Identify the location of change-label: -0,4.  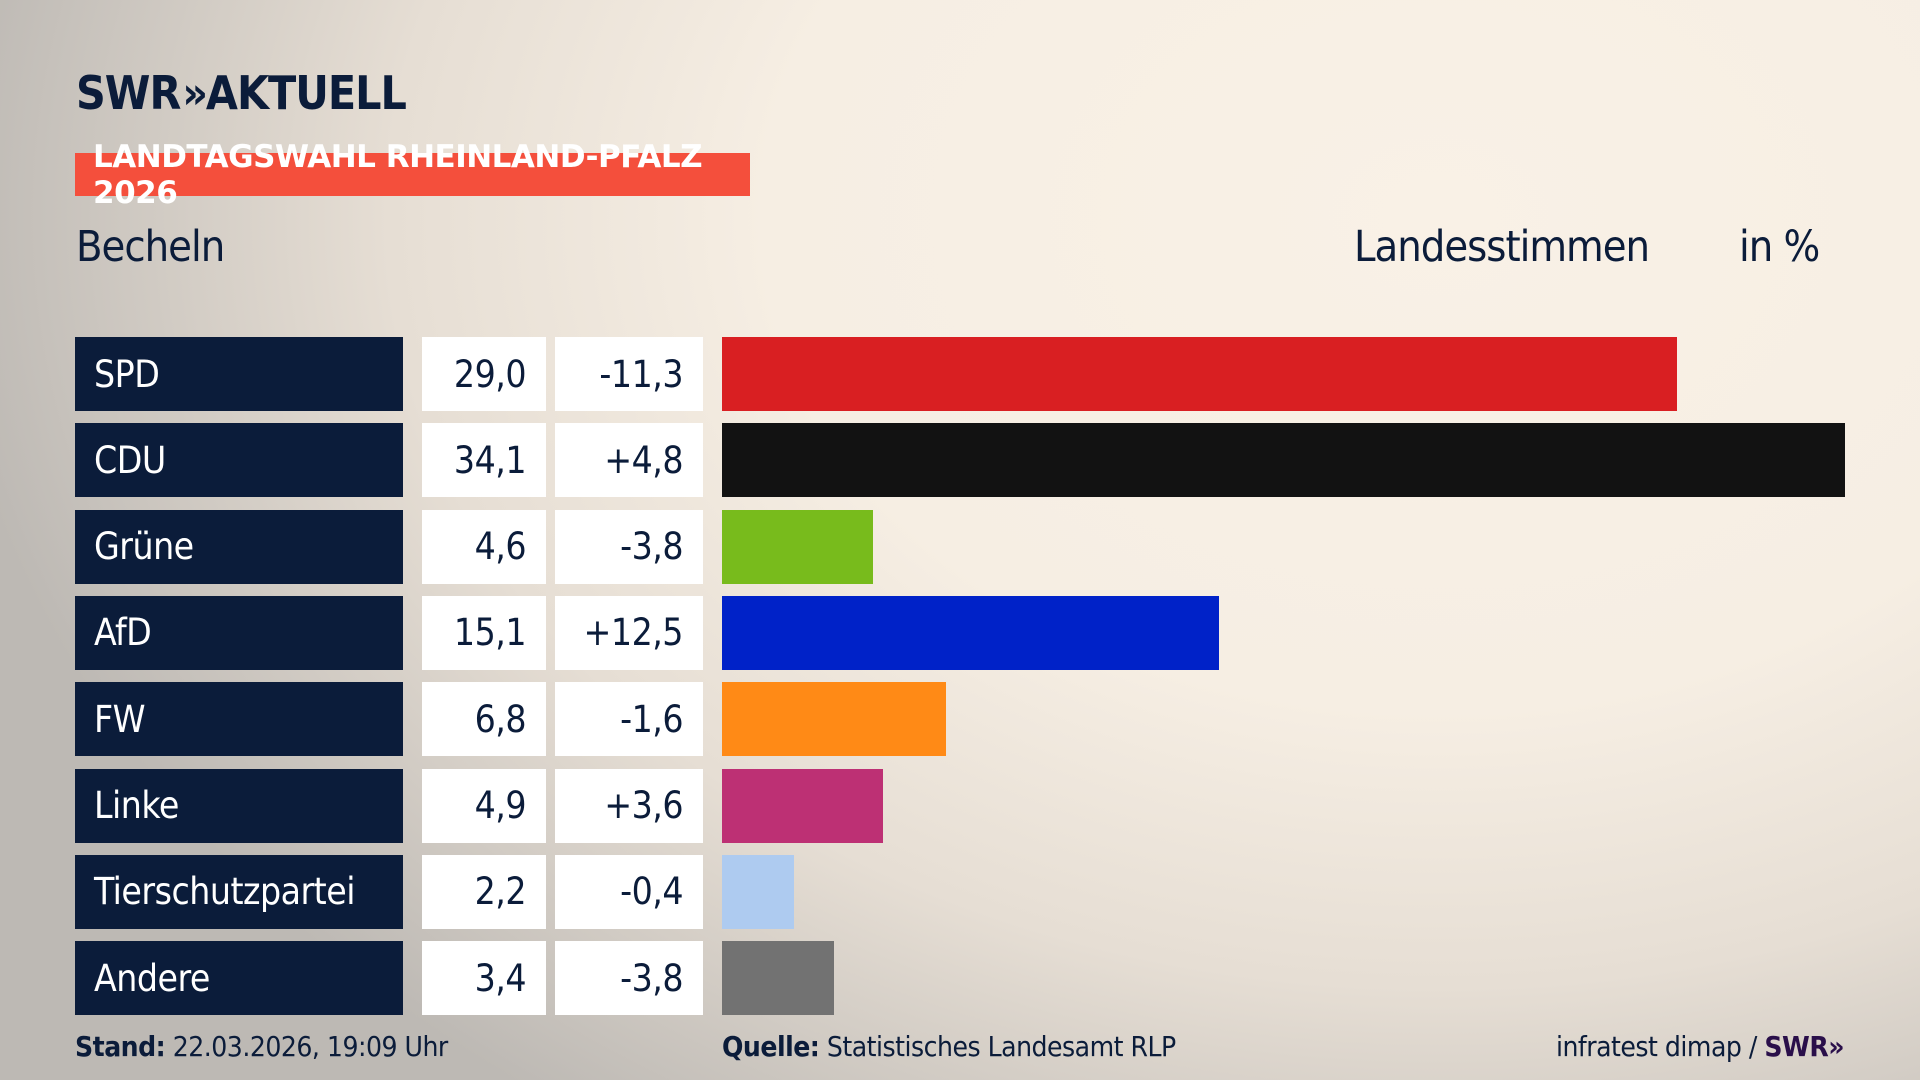
(629, 891).